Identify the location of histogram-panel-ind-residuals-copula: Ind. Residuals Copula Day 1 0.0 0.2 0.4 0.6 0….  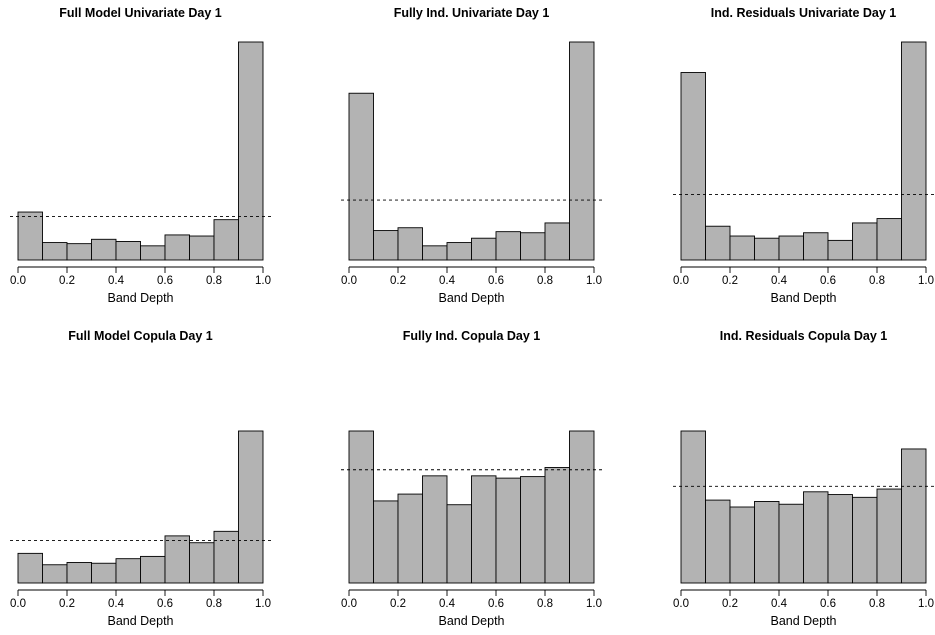
(803, 478).